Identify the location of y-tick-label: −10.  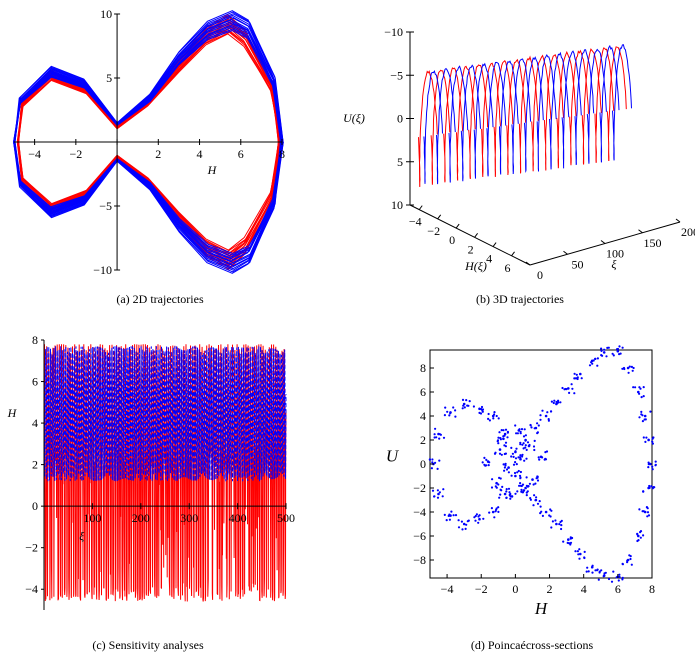
(102, 270).